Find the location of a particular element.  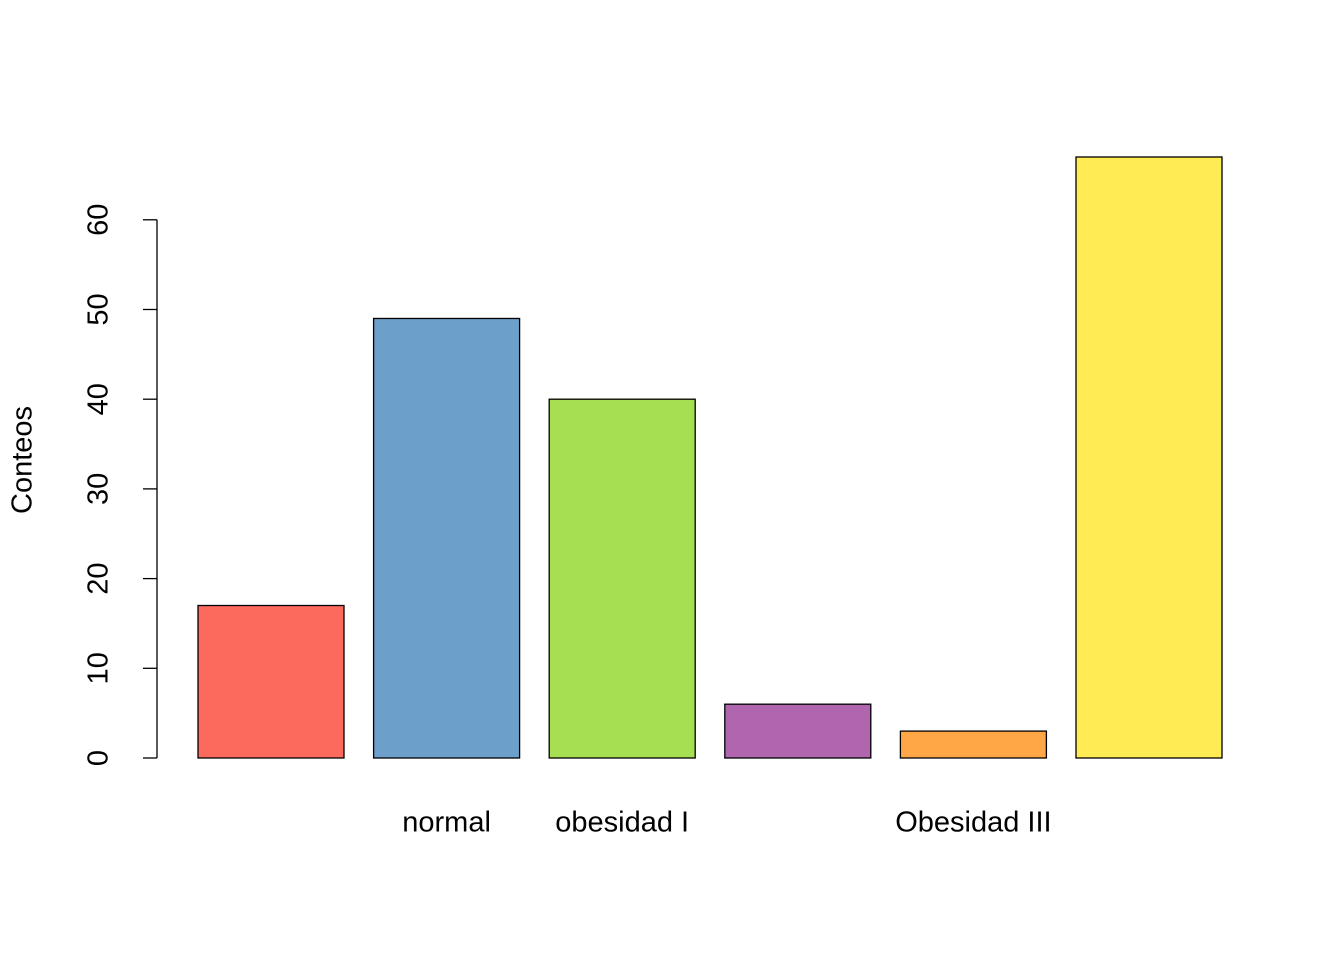

y-tick-label: 20 is located at coordinates (99, 578).